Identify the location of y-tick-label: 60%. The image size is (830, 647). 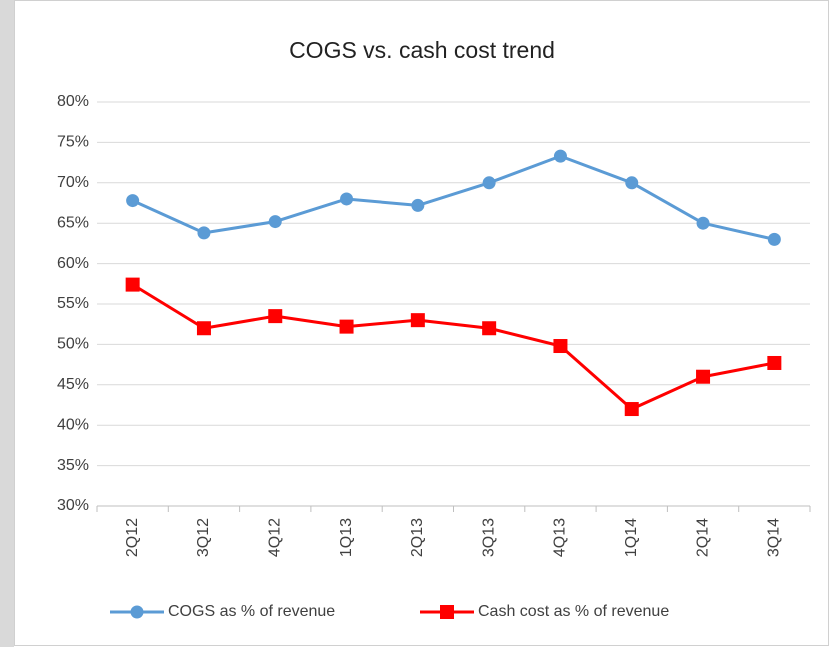
(73, 263).